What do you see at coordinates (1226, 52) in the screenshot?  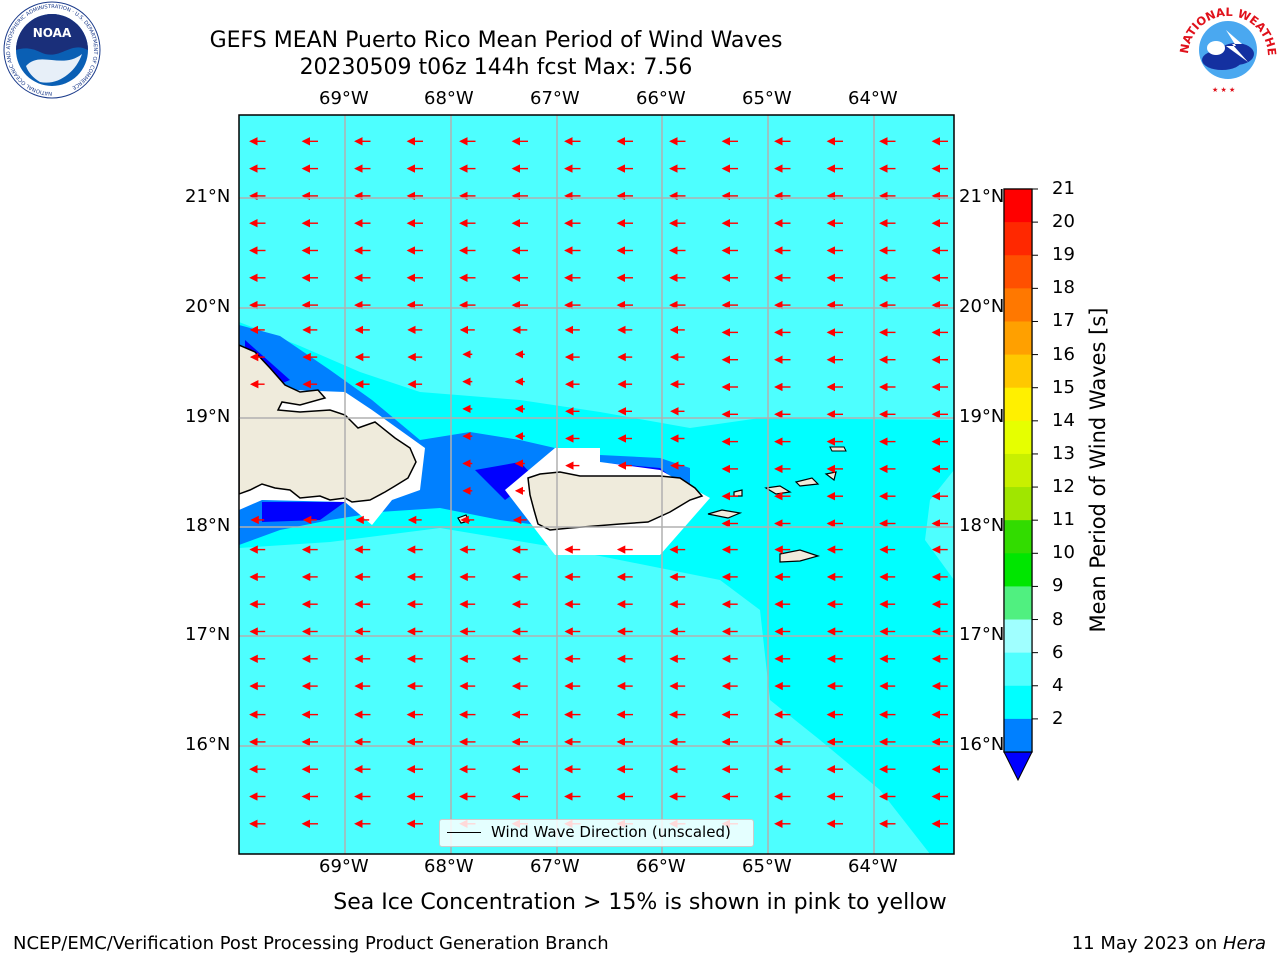 I see `nws-logo: NATIONAL WEATHER SERVICE ★ ★ ★` at bounding box center [1226, 52].